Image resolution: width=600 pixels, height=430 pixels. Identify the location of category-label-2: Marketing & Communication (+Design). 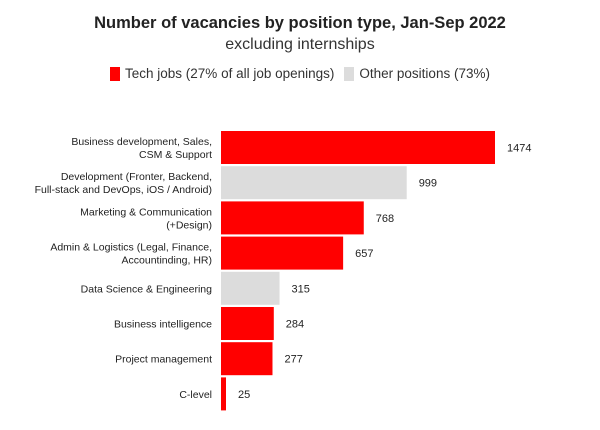
(146, 218).